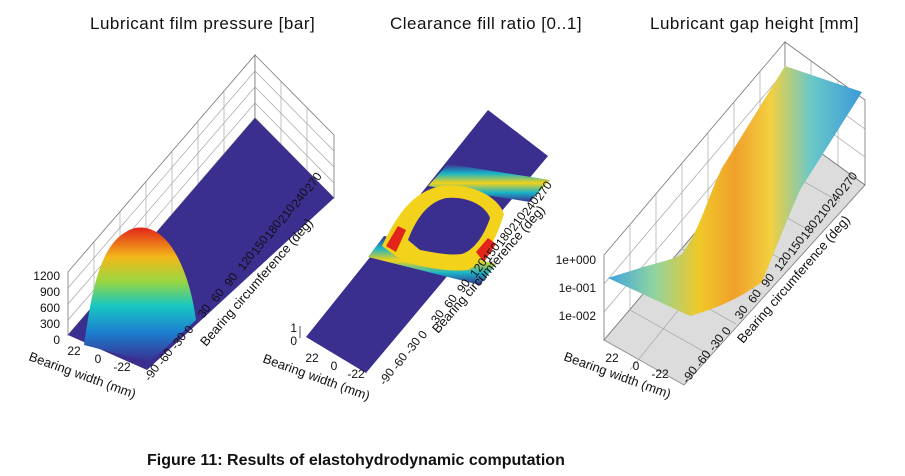 The height and width of the screenshot is (476, 905). Describe the element at coordinates (50, 308) in the screenshot. I see `z-tick-label: 600` at that location.